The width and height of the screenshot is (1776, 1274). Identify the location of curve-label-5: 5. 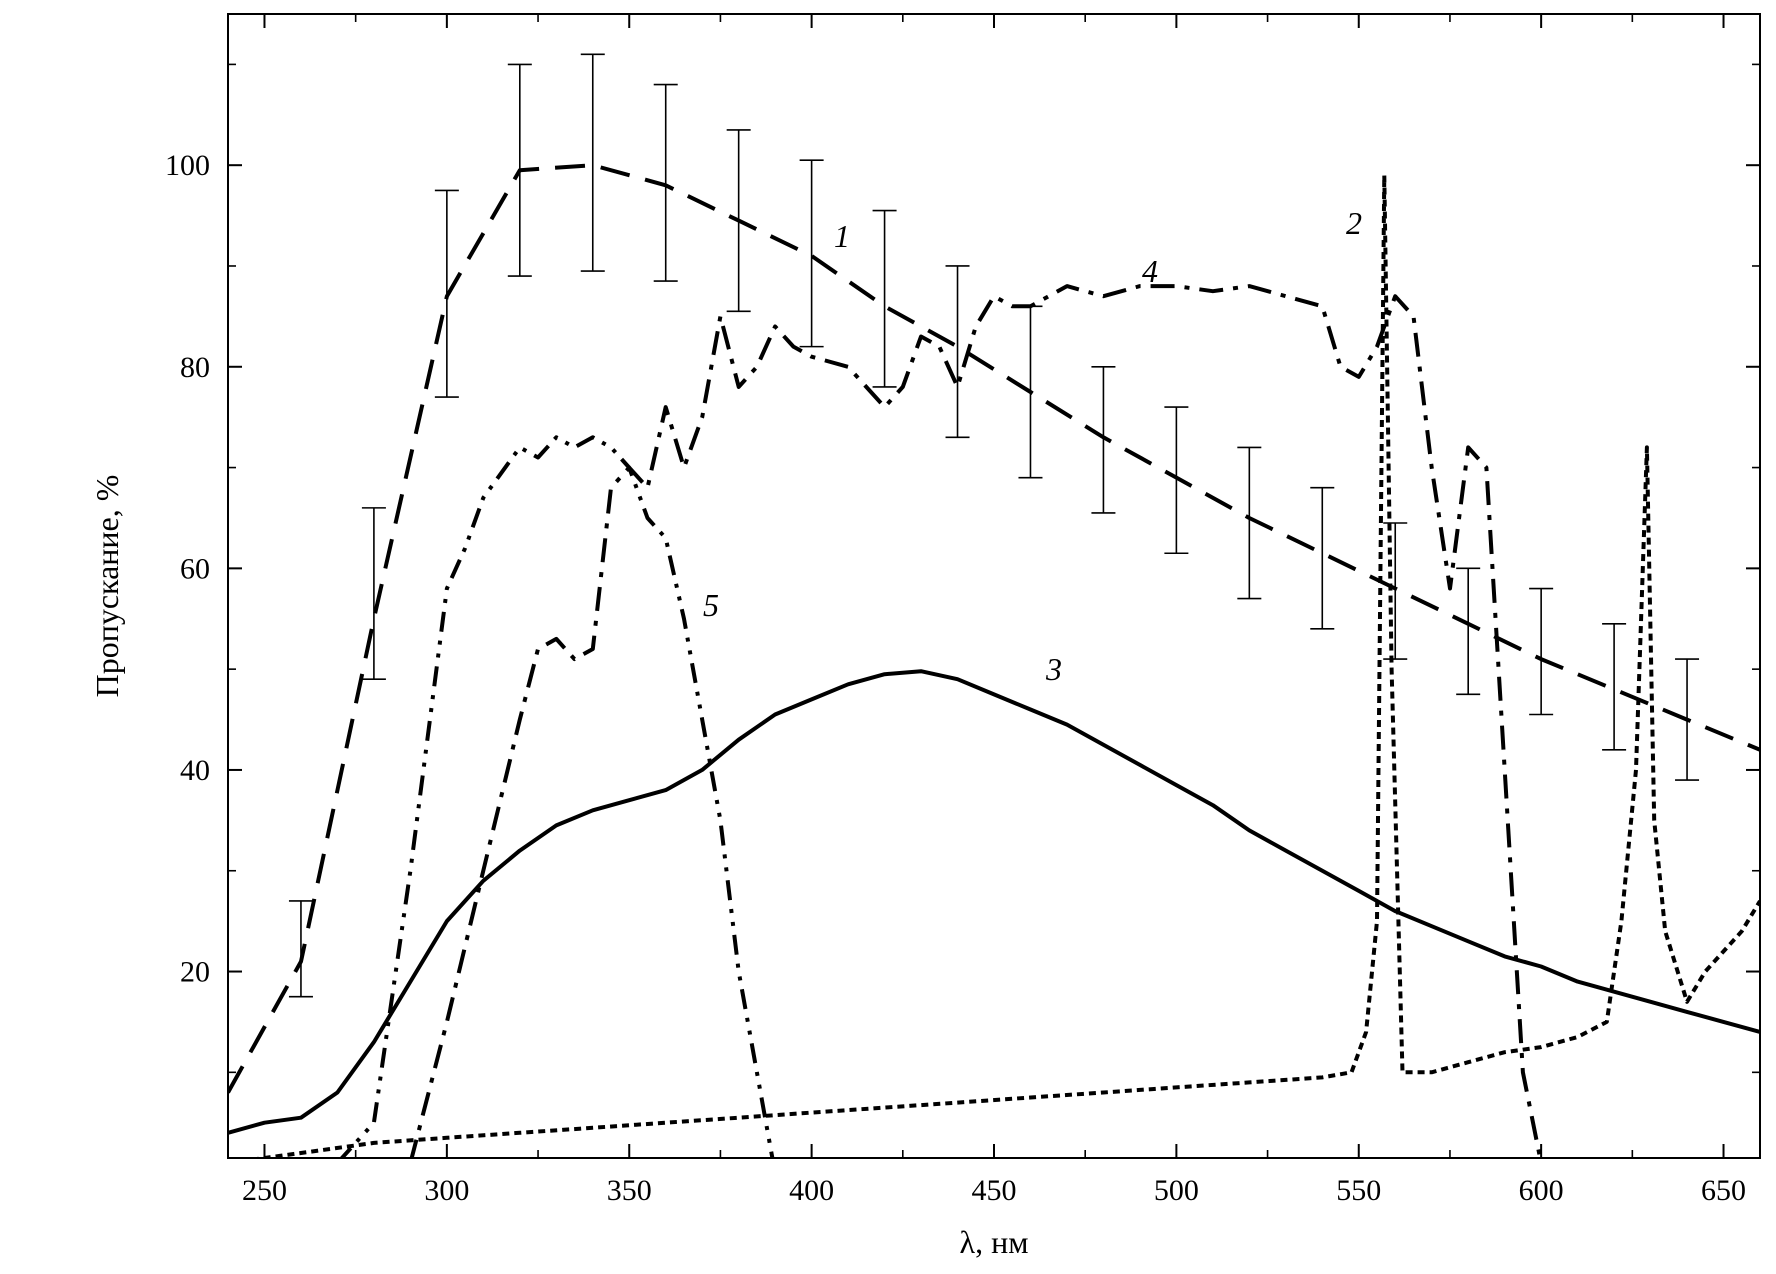
(711, 605).